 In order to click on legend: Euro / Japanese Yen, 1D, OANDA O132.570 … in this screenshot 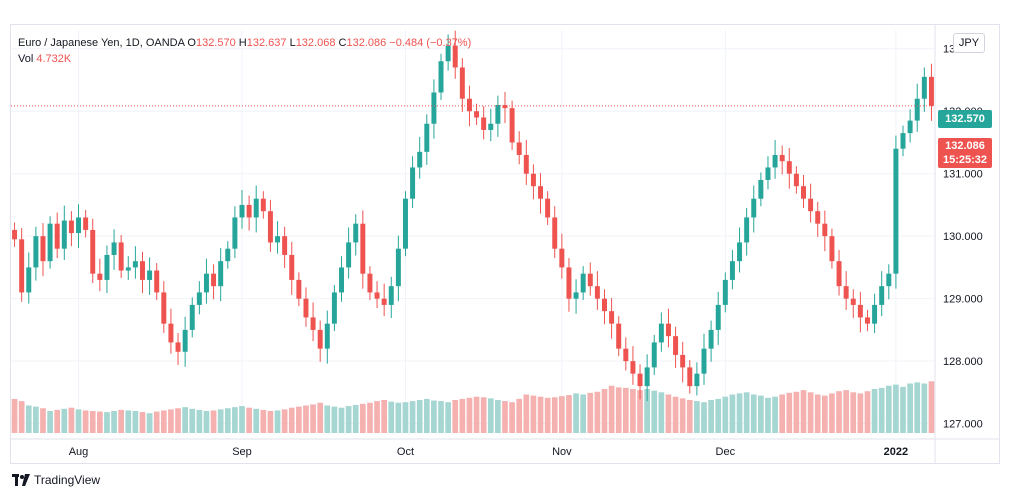, I will do `click(244, 51)`.